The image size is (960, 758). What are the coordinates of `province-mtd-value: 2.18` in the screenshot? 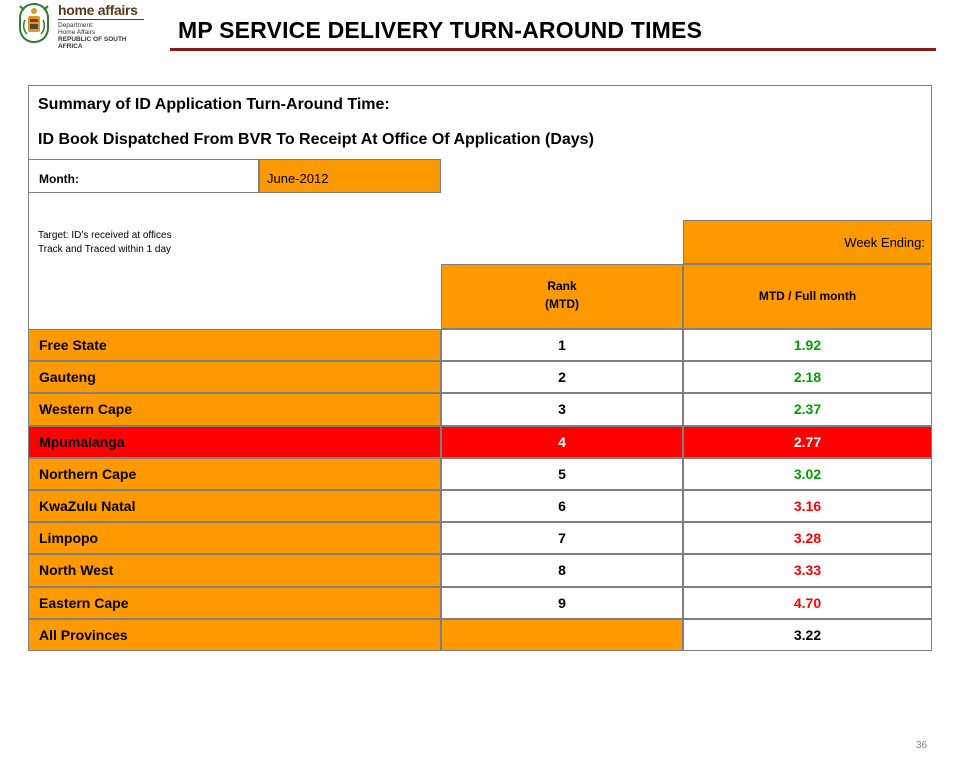 It's located at (807, 377).